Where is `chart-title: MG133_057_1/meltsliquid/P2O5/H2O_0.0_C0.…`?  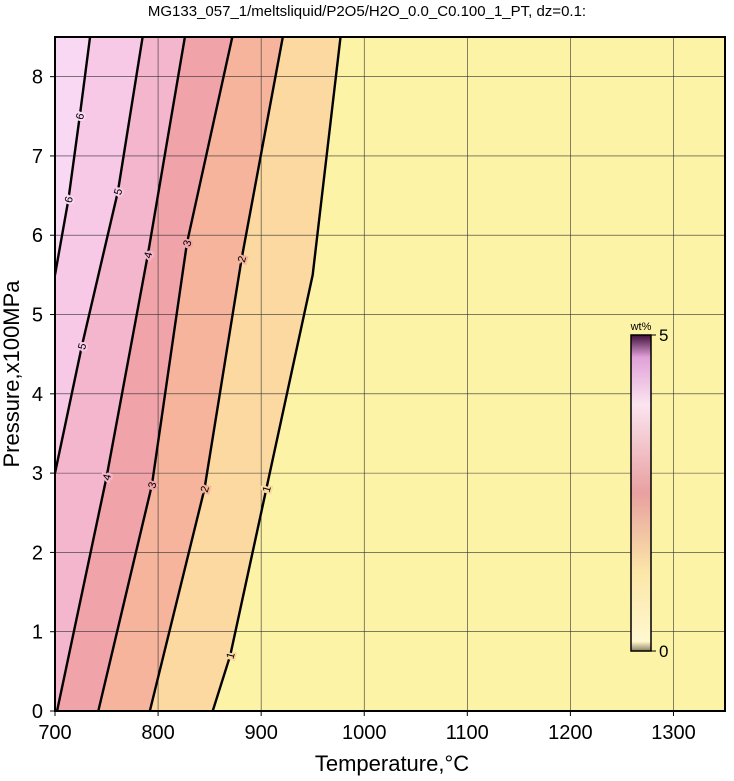 chart-title: MG133_057_1/meltsliquid/P2O5/H2O_0.0_C0.… is located at coordinates (367, 11).